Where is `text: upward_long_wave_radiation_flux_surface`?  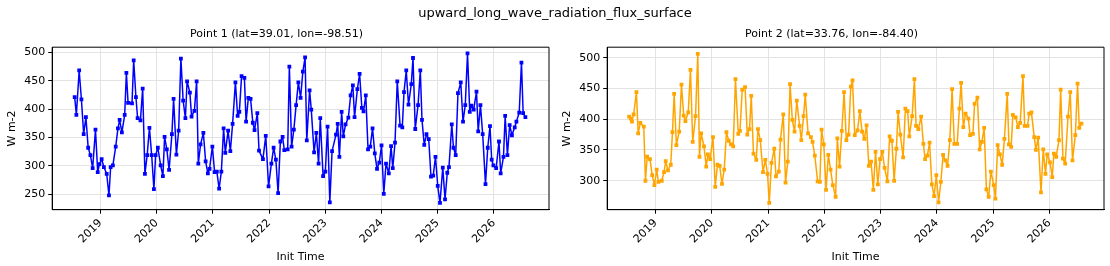
text: upward_long_wave_radiation_flux_surface is located at coordinates (555, 12).